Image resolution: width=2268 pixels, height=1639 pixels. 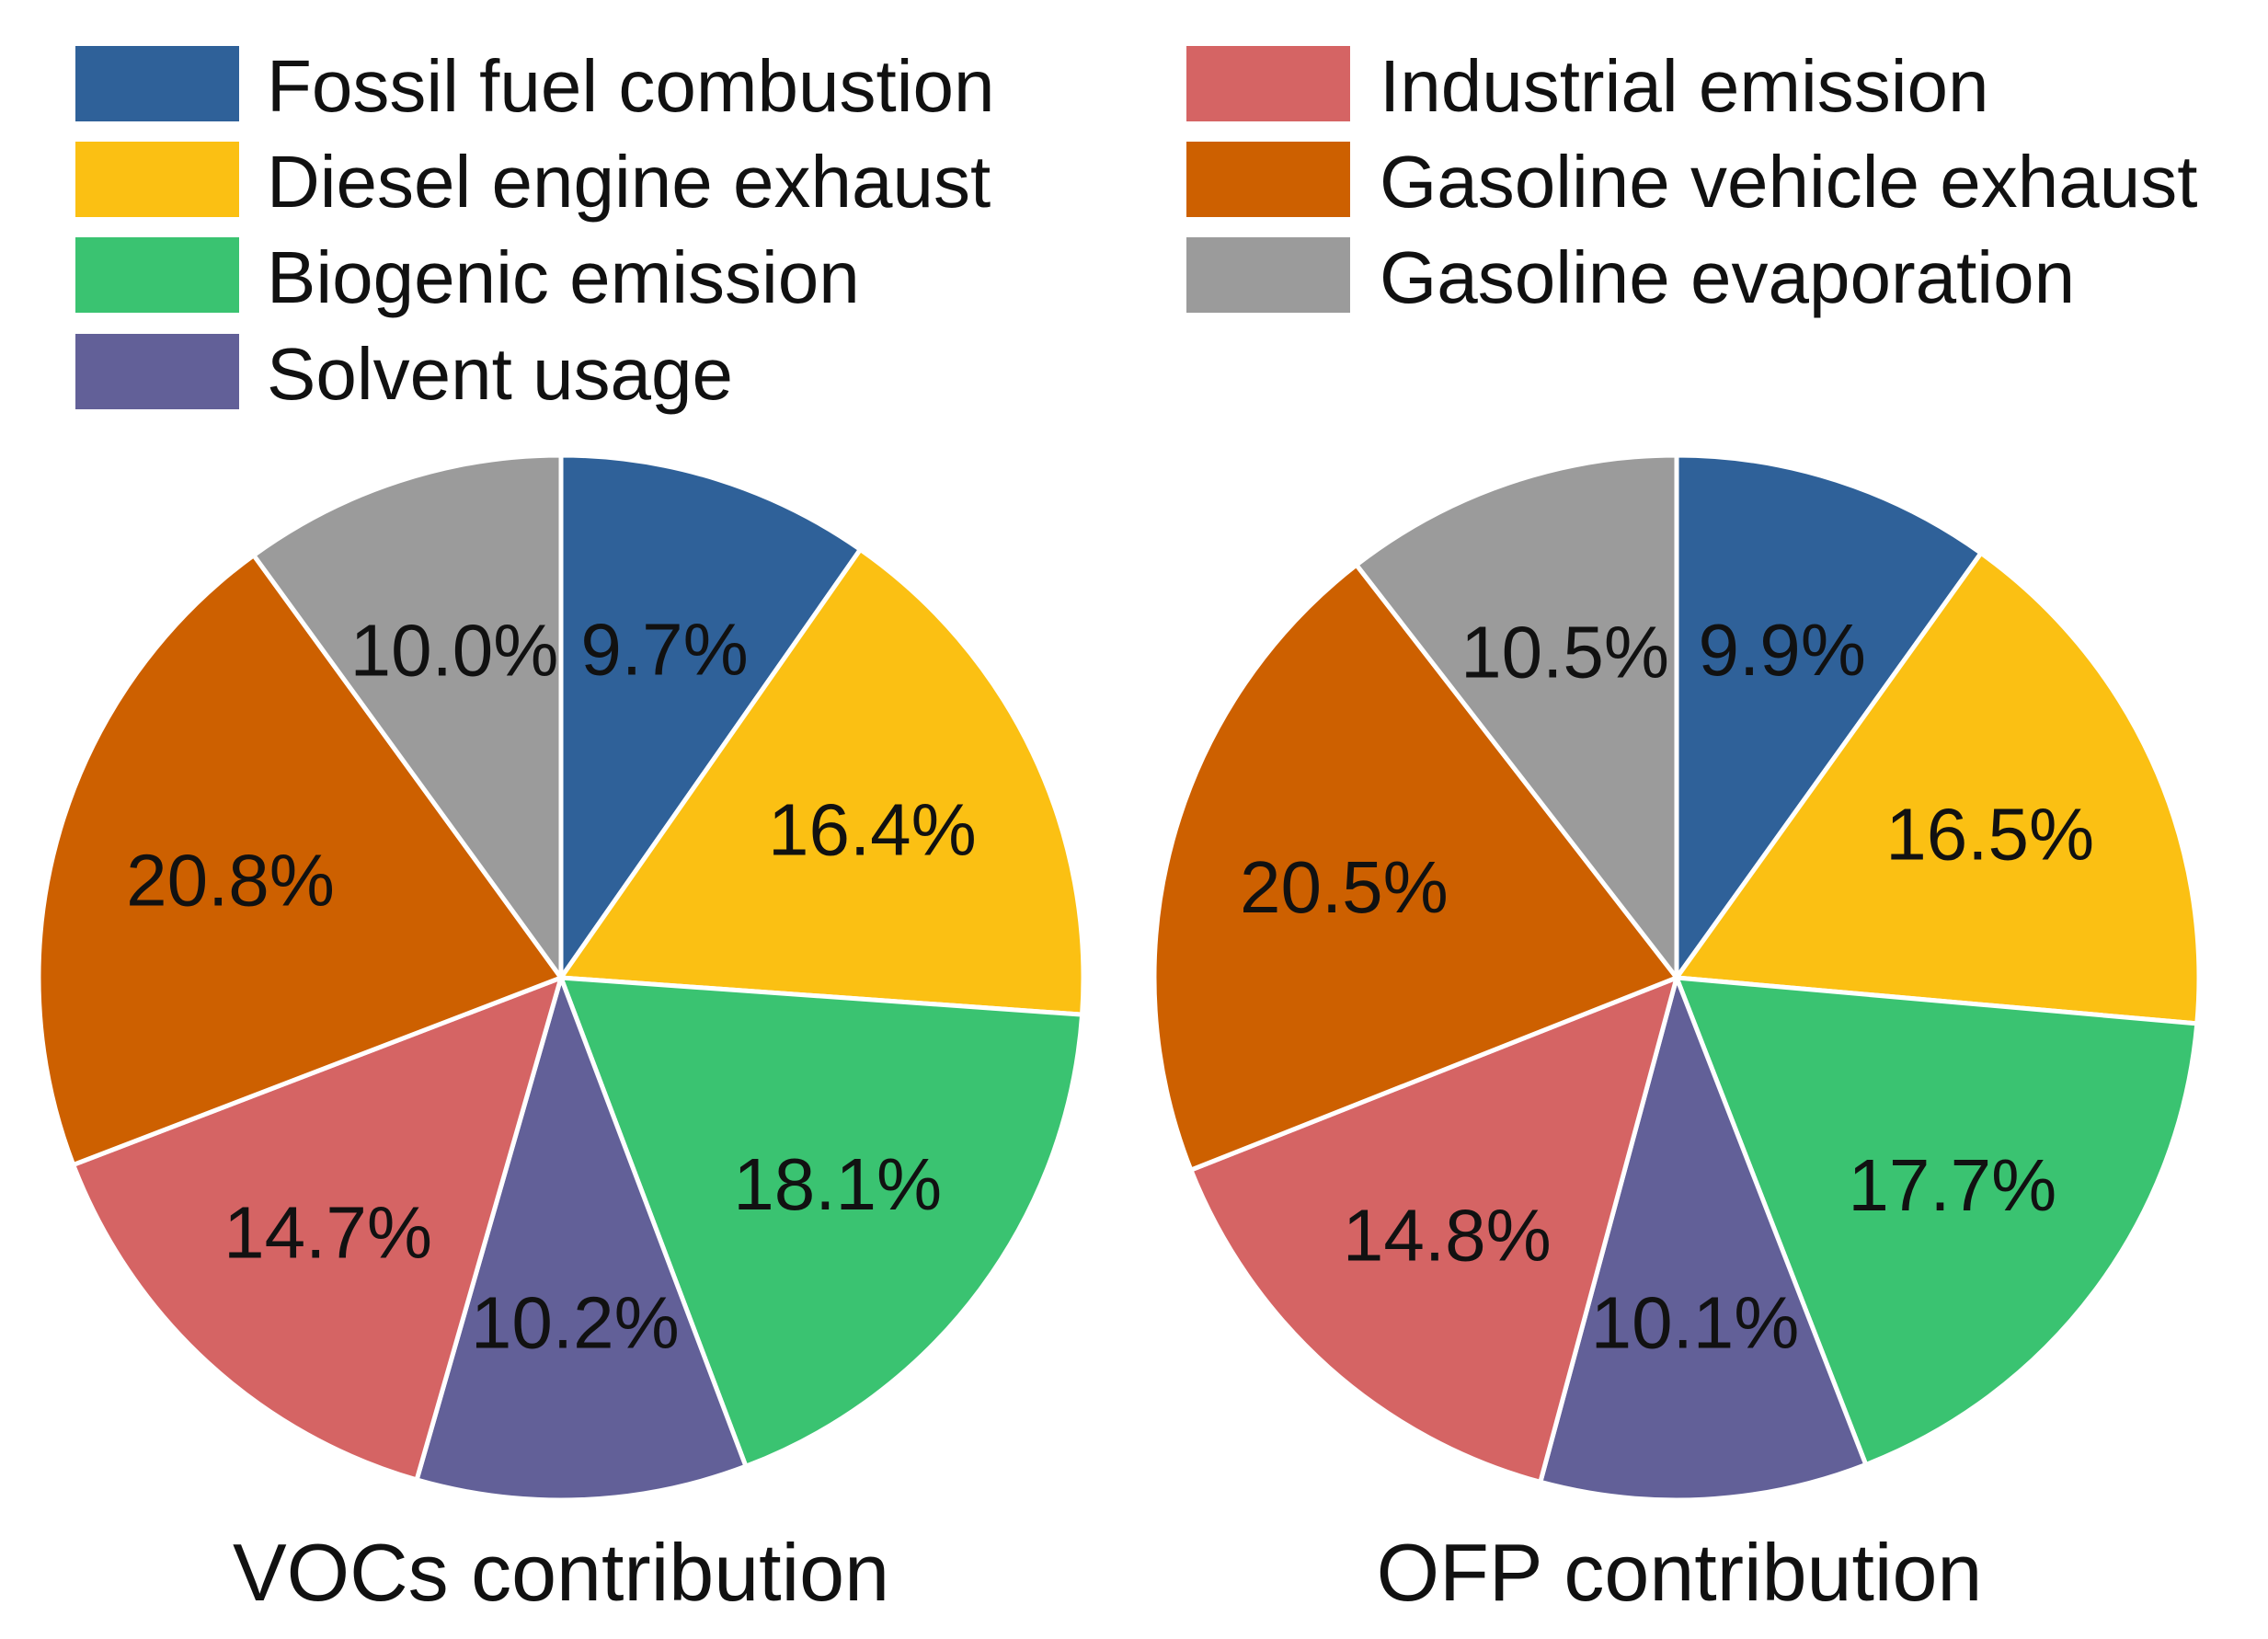 What do you see at coordinates (575, 1323) in the screenshot?
I see `slice-label-solvent-usage: 10.2%` at bounding box center [575, 1323].